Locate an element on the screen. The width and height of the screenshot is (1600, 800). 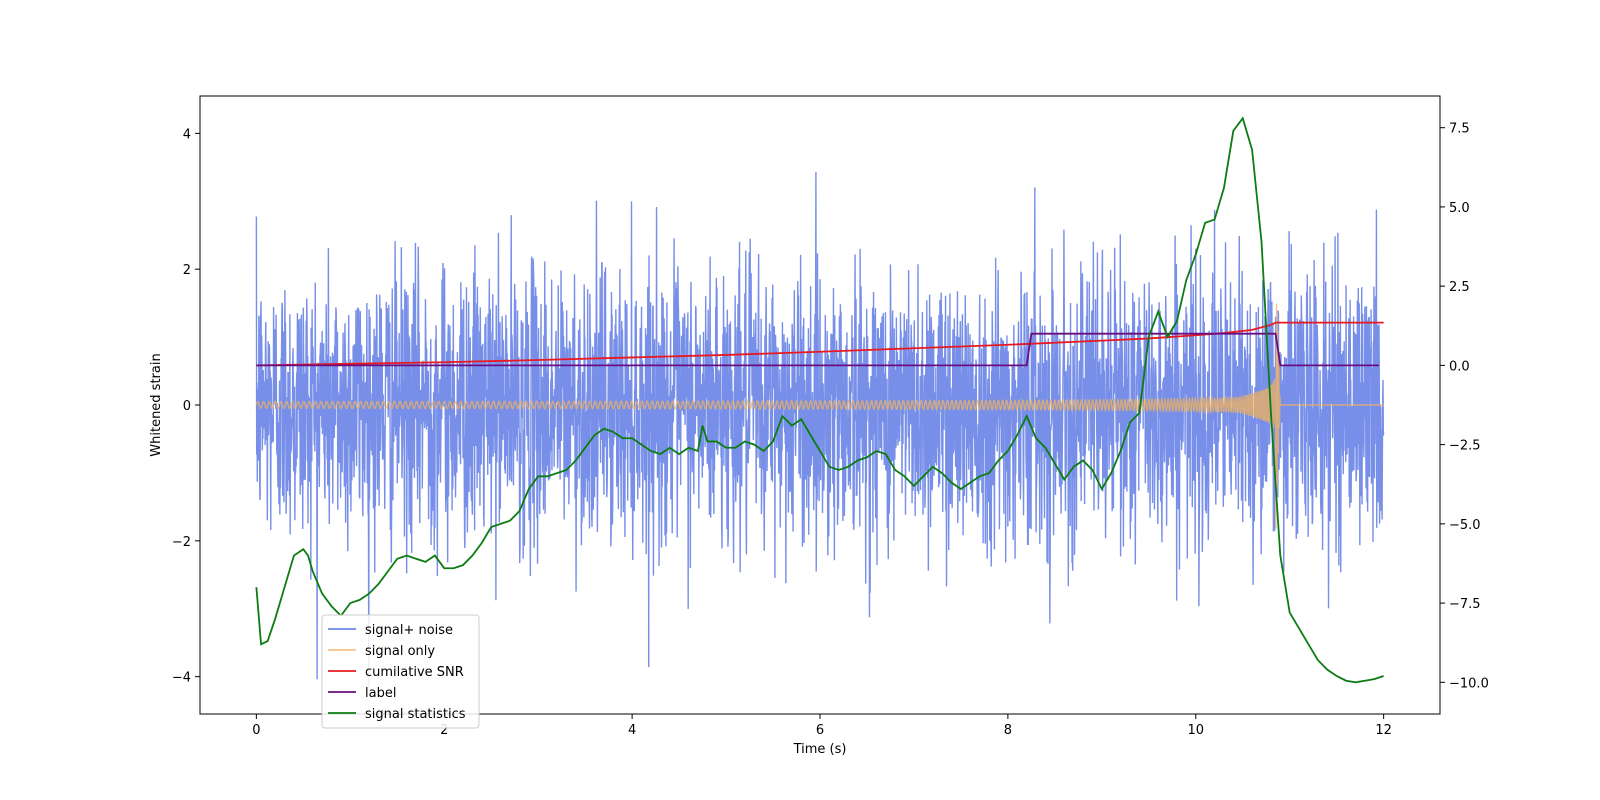
legend-label: cumilative SNR is located at coordinates (414, 672).